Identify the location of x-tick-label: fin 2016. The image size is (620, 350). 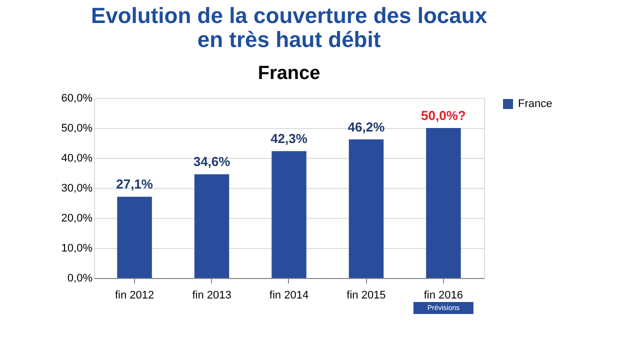
(444, 296).